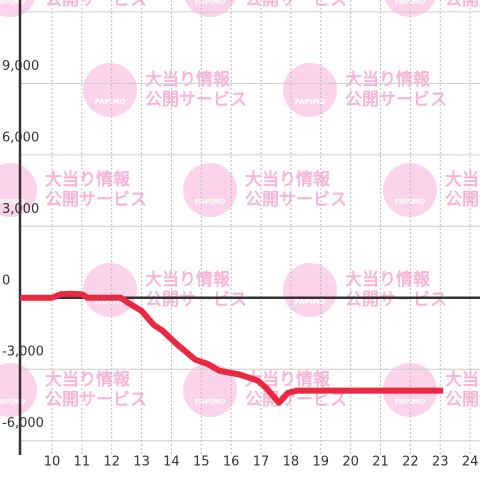 This screenshot has width=480, height=480. What do you see at coordinates (23, 423) in the screenshot?
I see `y-tick-label: -6,000` at bounding box center [23, 423].